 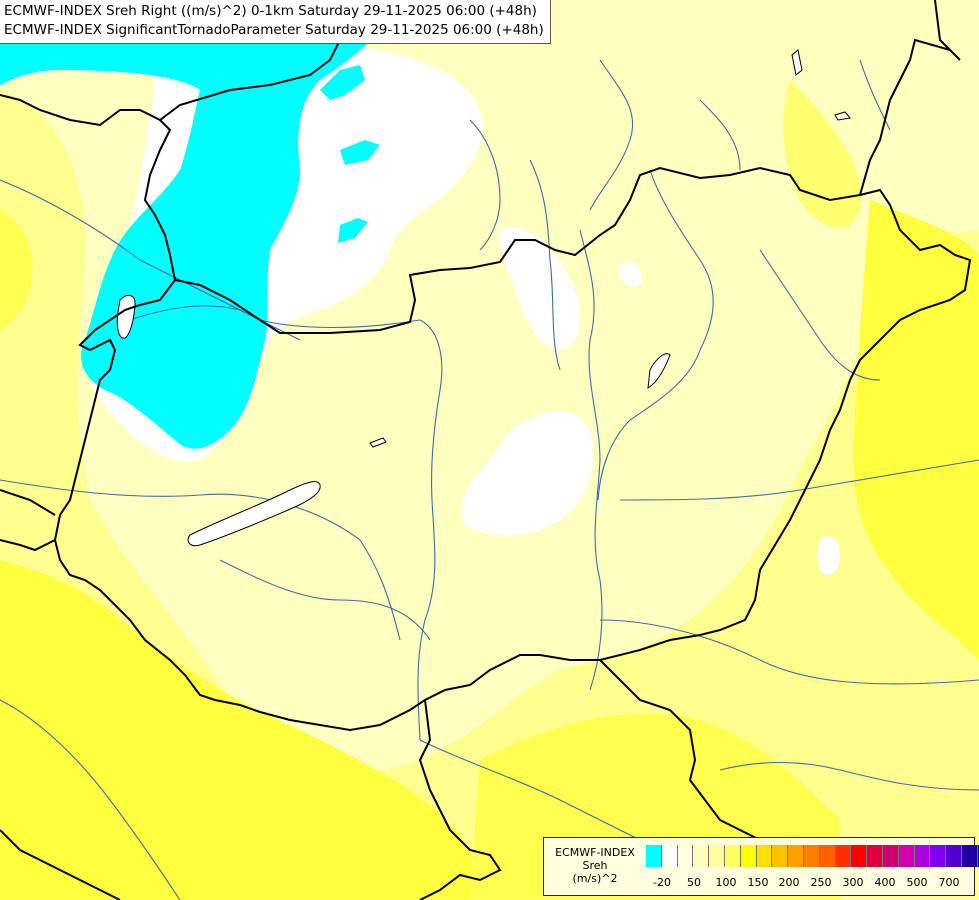 What do you see at coordinates (254, 514) in the screenshot?
I see `lake-balaton` at bounding box center [254, 514].